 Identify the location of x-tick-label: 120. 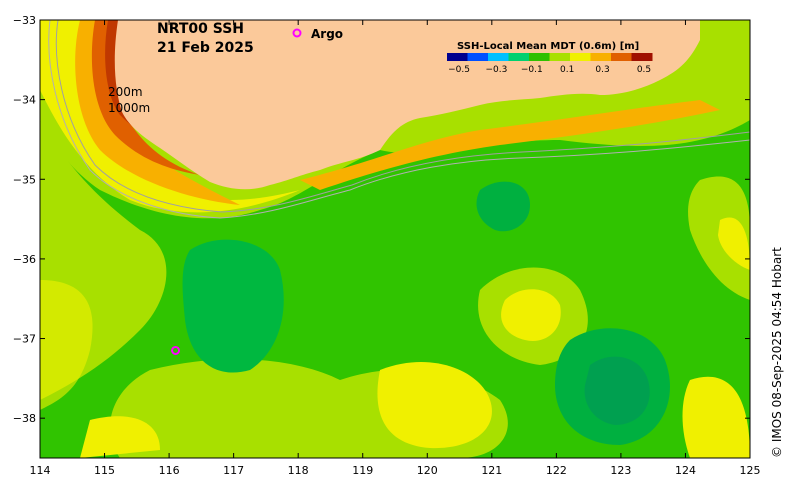
(427, 470).